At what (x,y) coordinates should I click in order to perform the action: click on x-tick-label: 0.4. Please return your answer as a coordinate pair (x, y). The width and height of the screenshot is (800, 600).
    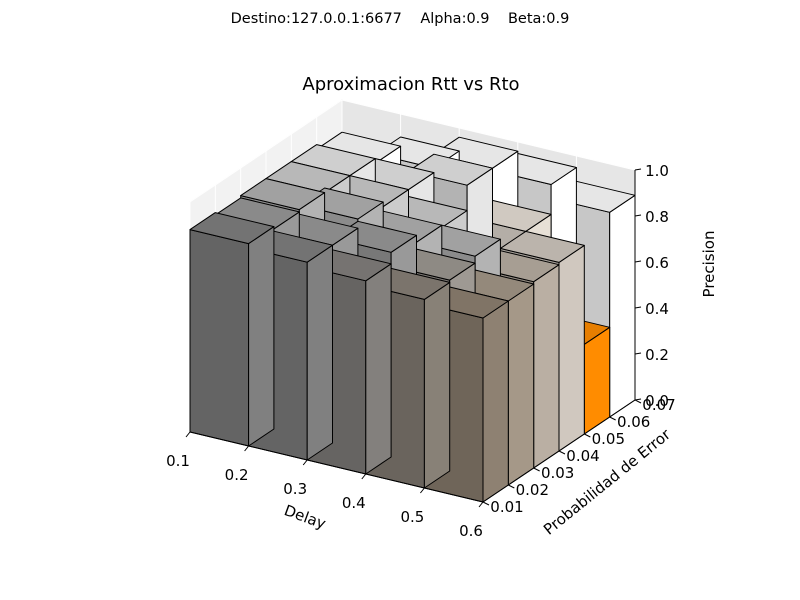
    Looking at the image, I should click on (354, 503).